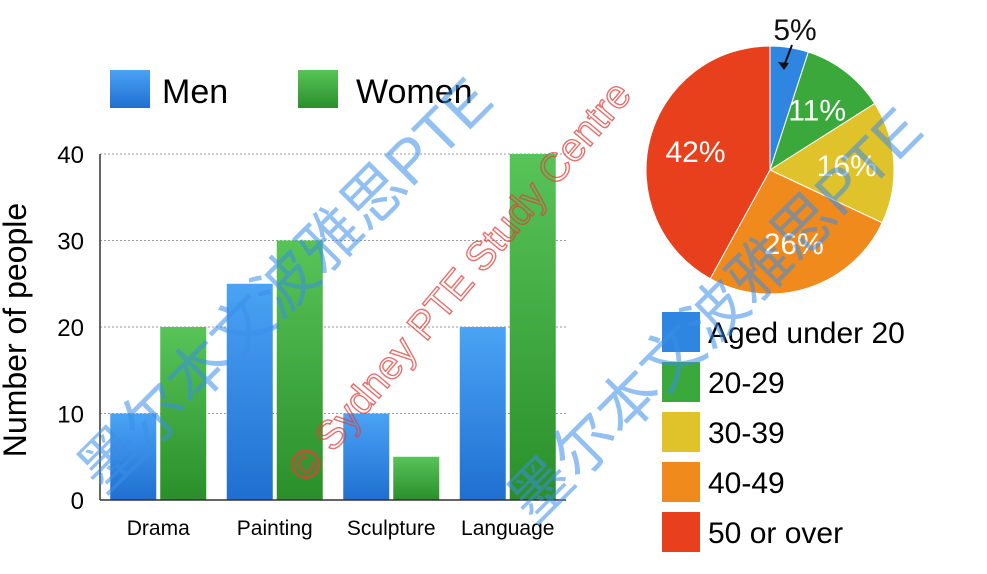  I want to click on pie-label: 5%, so click(794, 30).